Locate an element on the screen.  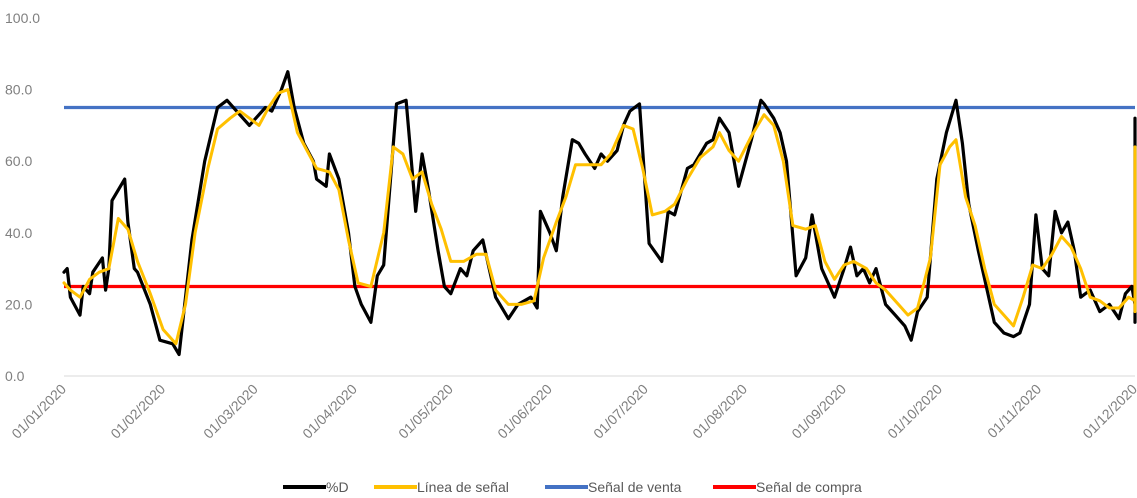
y-tick-label: 20.0 is located at coordinates (18, 304).